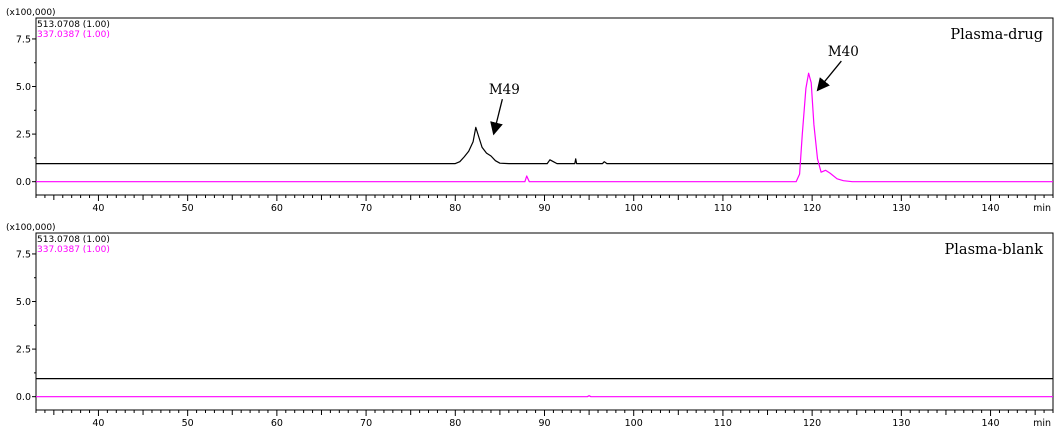 This screenshot has width=1059, height=442. I want to click on peak-annotation-label: M40, so click(843, 52).